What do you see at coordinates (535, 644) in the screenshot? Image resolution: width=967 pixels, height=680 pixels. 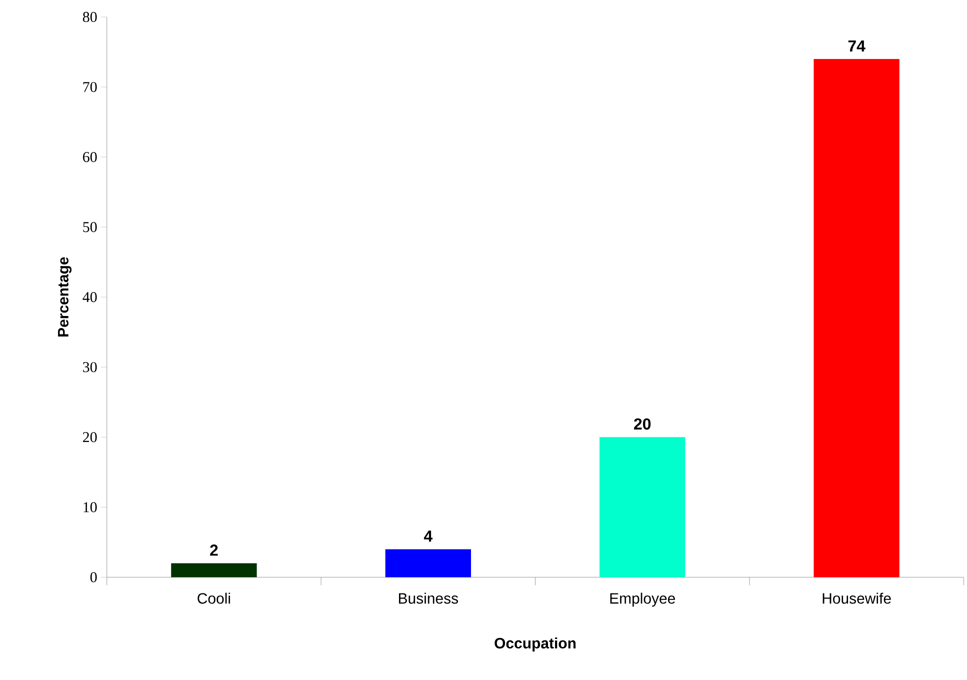 I see `x-axis-title: Occupation` at bounding box center [535, 644].